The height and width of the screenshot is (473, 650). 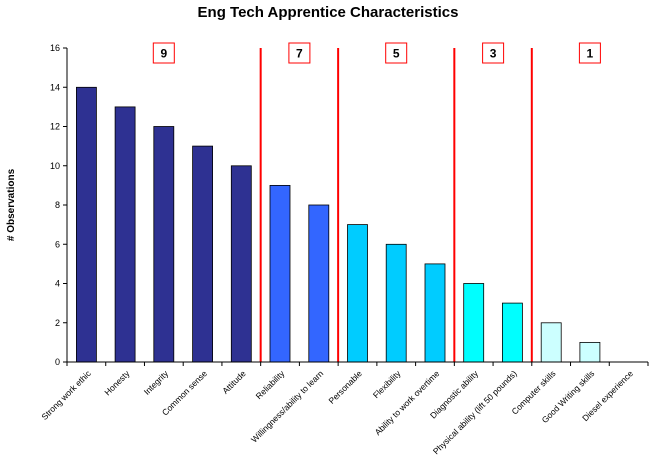 What do you see at coordinates (57, 362) in the screenshot?
I see `y-tick-label: 0` at bounding box center [57, 362].